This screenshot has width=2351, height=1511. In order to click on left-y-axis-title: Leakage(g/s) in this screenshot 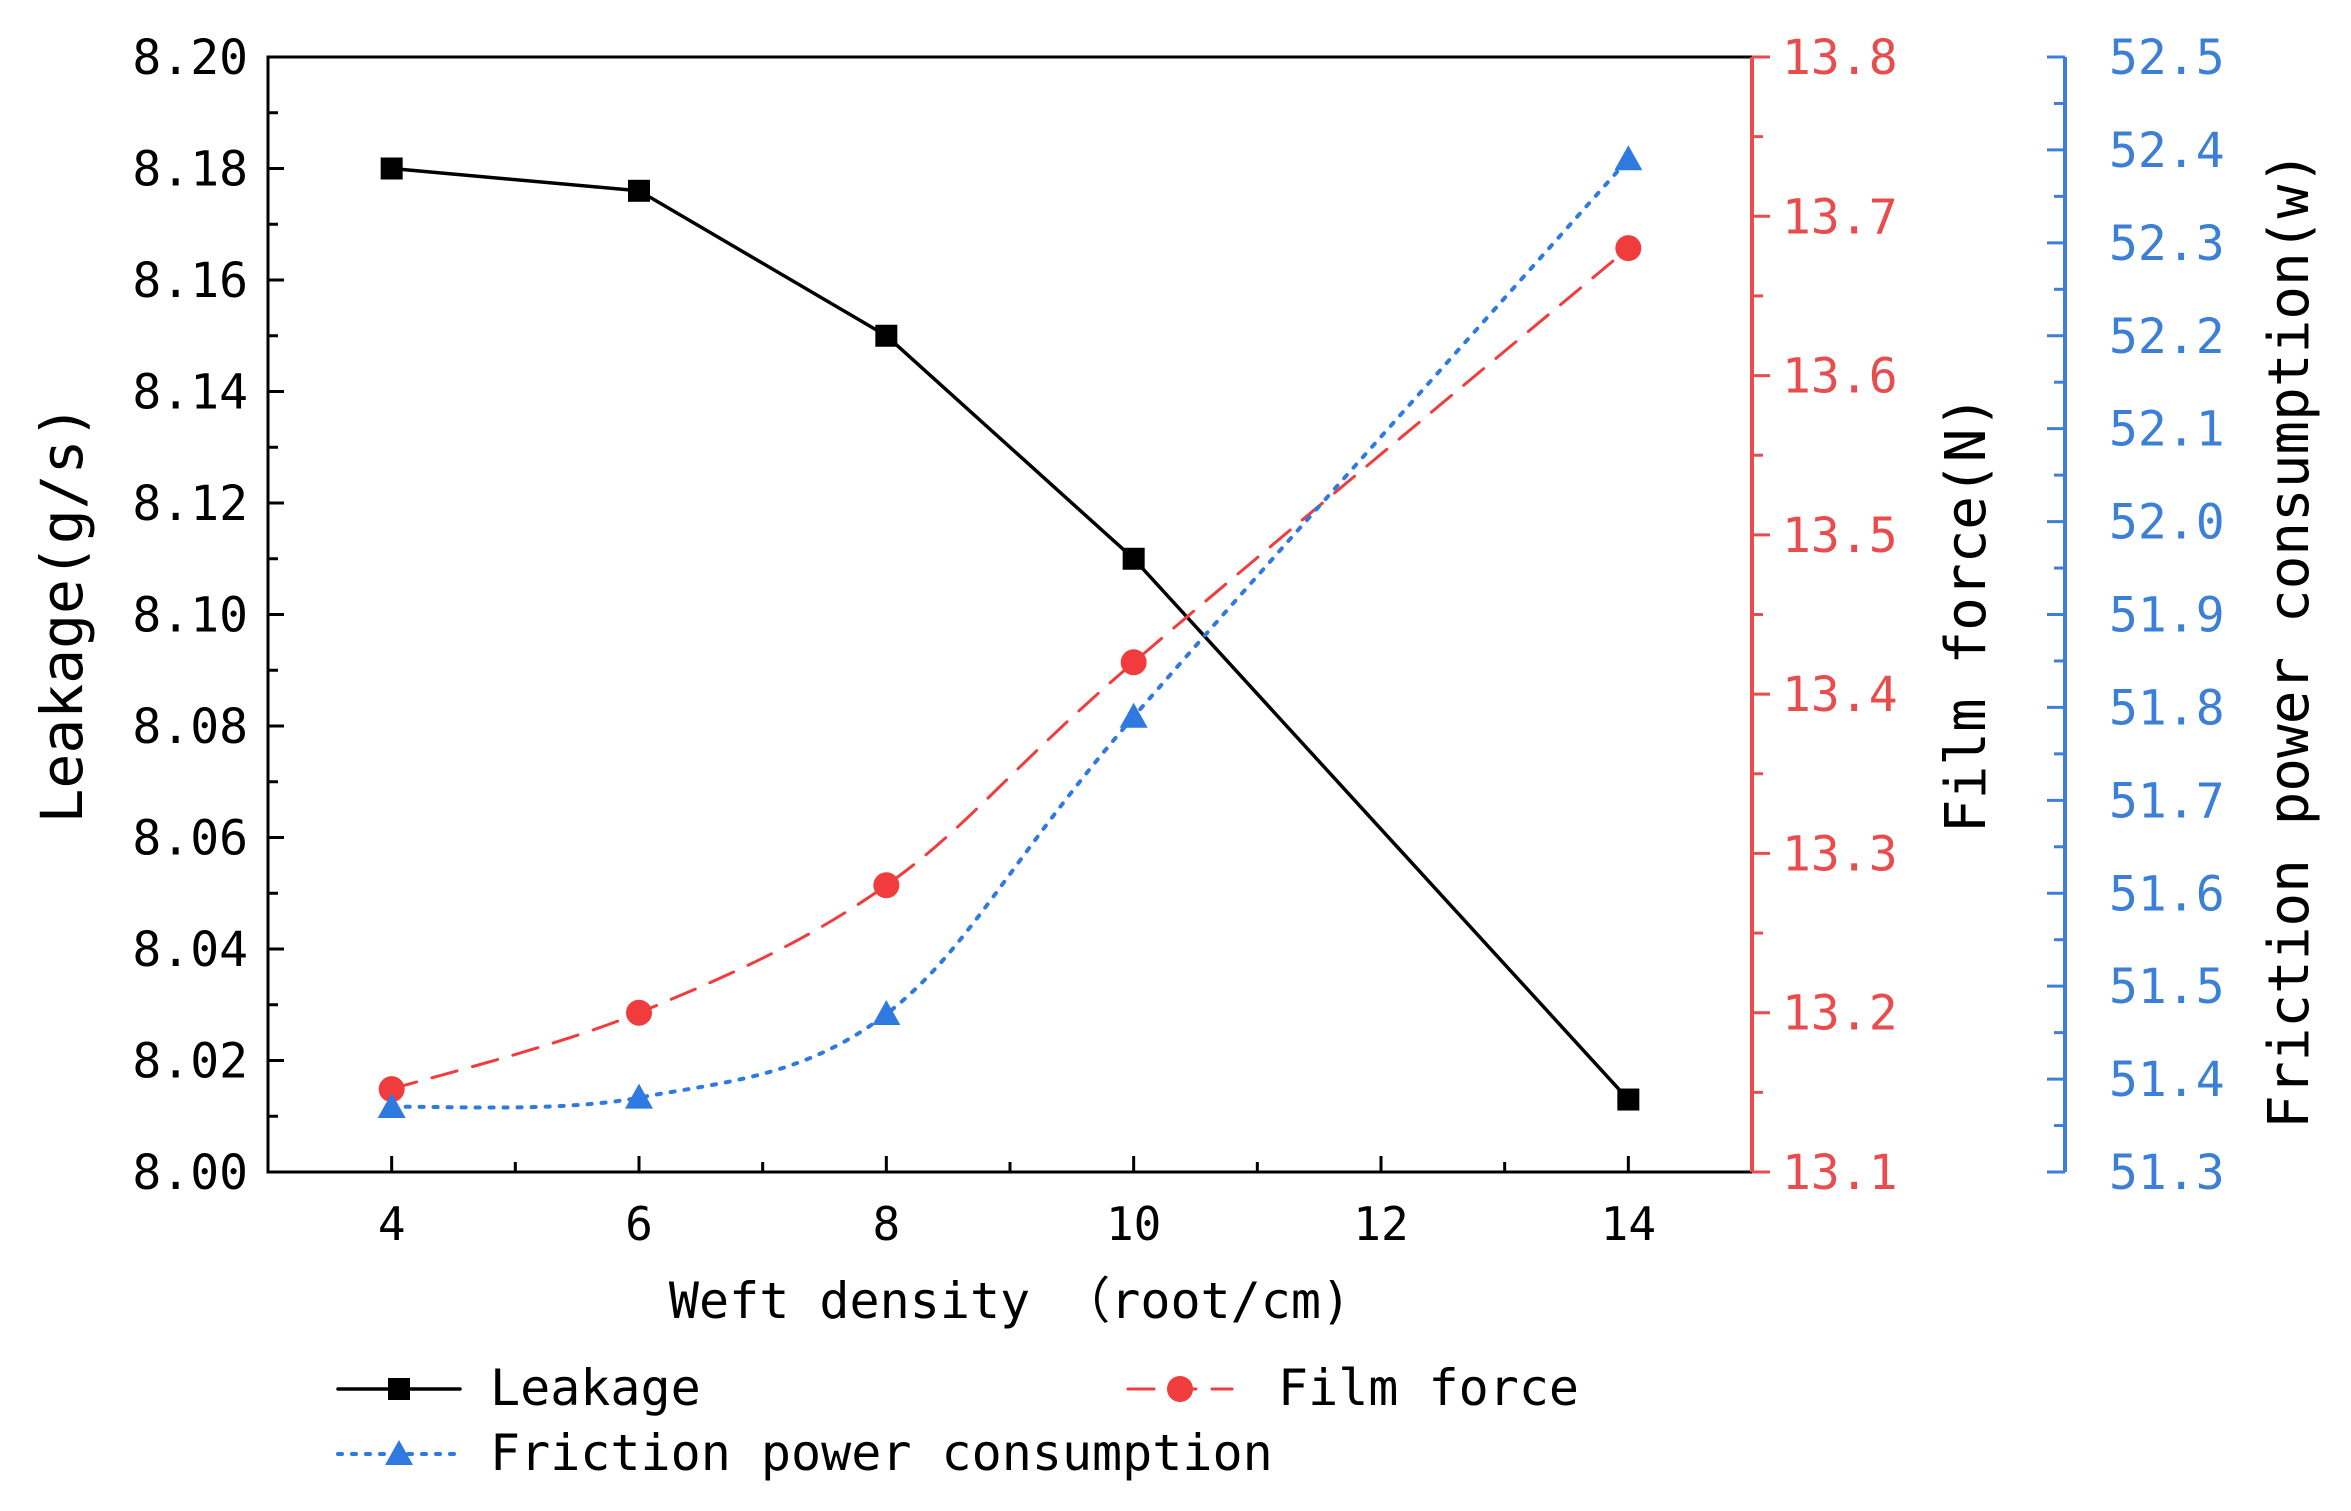, I will do `click(62, 613)`.